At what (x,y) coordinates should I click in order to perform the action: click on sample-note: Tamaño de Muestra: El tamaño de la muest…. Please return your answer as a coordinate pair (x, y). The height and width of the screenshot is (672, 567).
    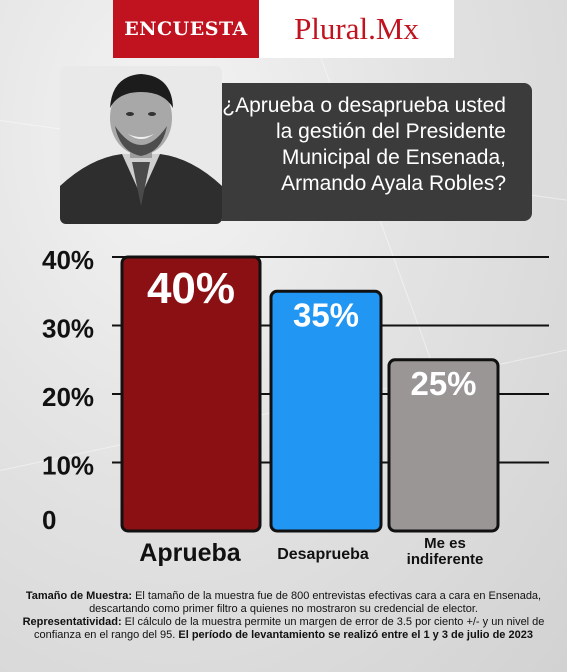
    Looking at the image, I should click on (283, 603).